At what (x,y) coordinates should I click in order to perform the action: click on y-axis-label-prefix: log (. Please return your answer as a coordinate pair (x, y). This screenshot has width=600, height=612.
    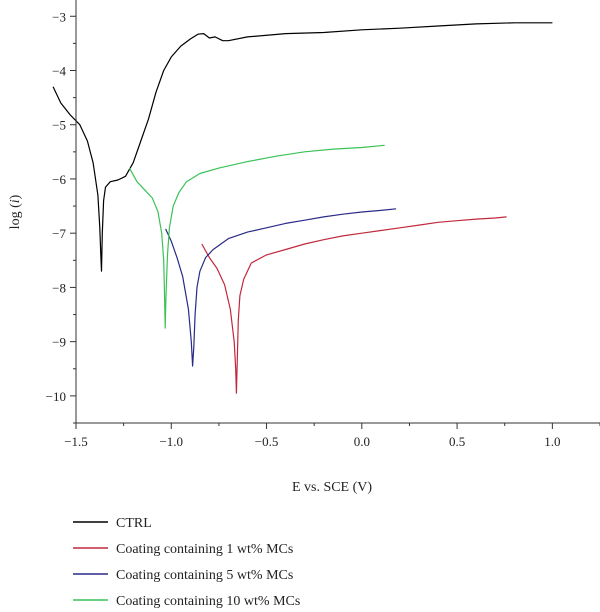
    Looking at the image, I should click on (15, 216).